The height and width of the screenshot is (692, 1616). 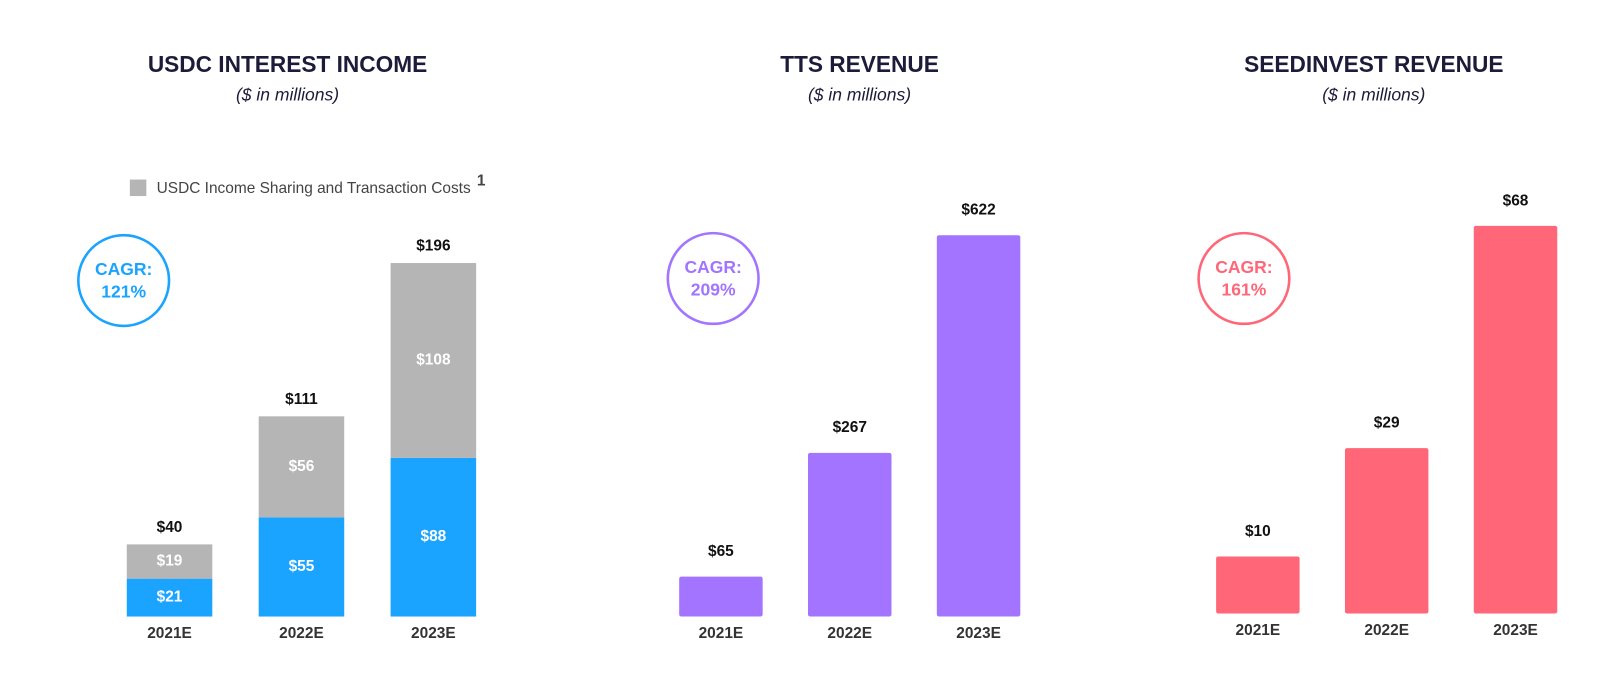 I want to click on chart-title: USDC INTEREST INCOME, so click(x=287, y=64).